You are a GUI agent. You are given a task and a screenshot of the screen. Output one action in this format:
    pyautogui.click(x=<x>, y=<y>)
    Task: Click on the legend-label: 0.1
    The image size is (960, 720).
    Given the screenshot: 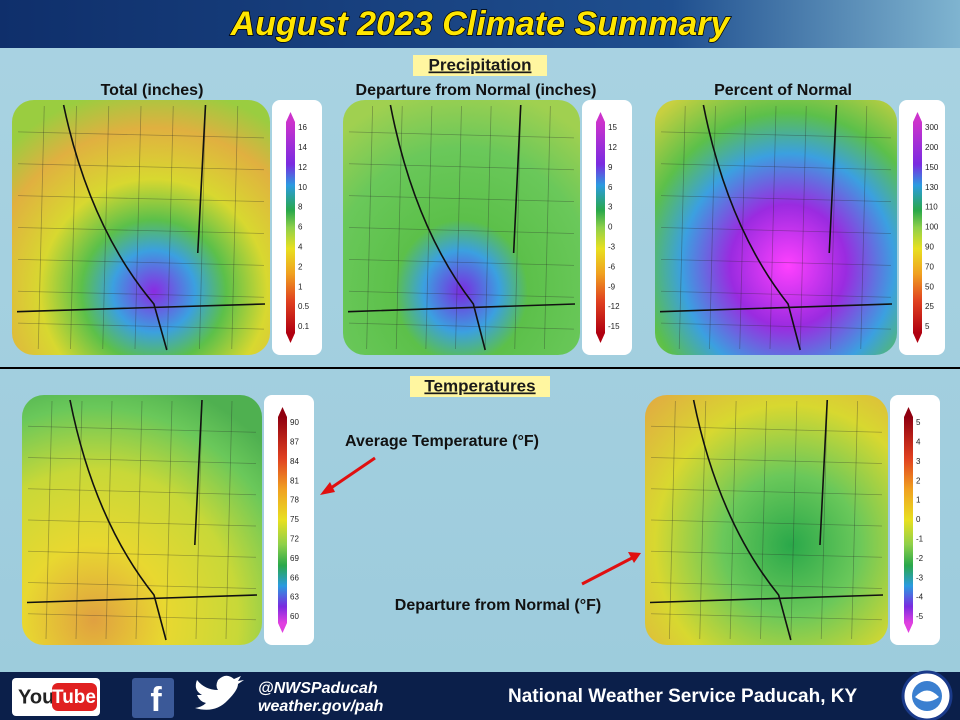 What is the action you would take?
    pyautogui.click(x=304, y=326)
    